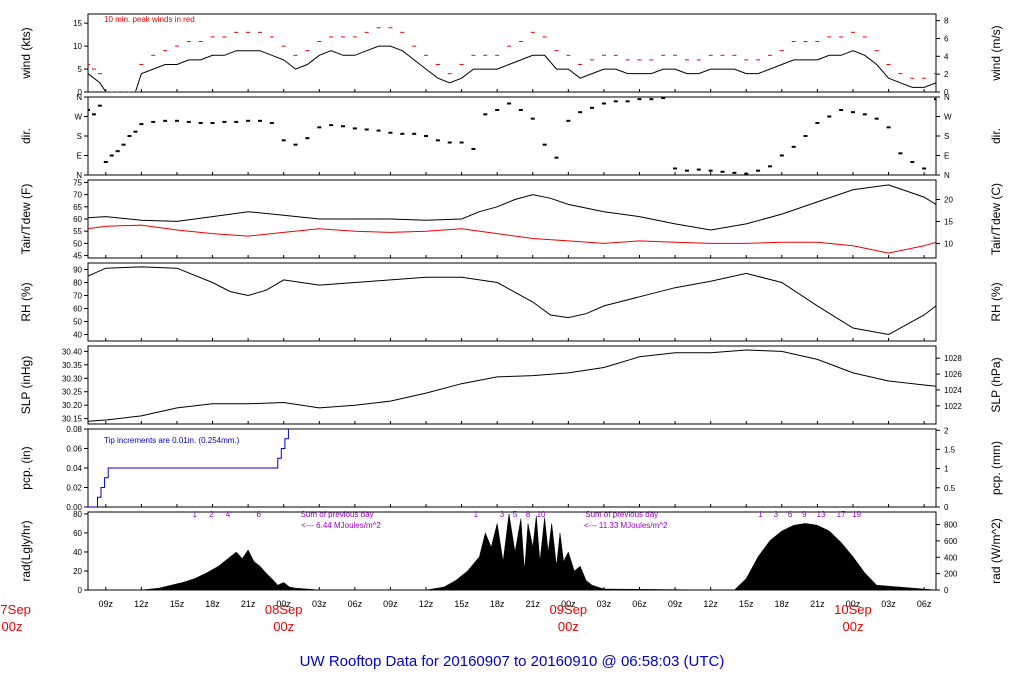 The width and height of the screenshot is (1024, 700). What do you see at coordinates (77, 296) in the screenshot?
I see `rh-ytick-label: 70` at bounding box center [77, 296].